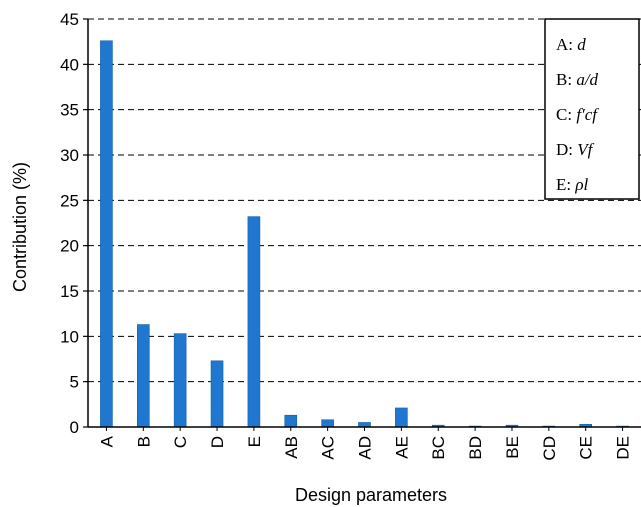 This screenshot has height=507, width=641. I want to click on y-tick-labels: 0 5 10 15 20 25 30 35 40 45, so click(74, 223).